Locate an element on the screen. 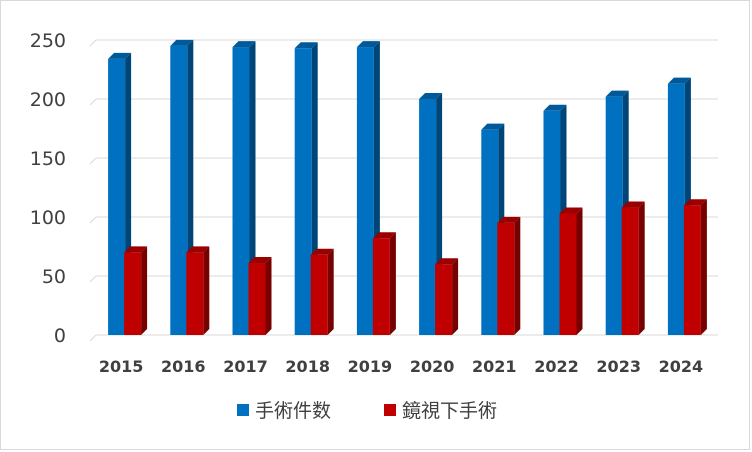 This screenshot has width=752, height=452. x-tick-label: 2019 is located at coordinates (370, 366).